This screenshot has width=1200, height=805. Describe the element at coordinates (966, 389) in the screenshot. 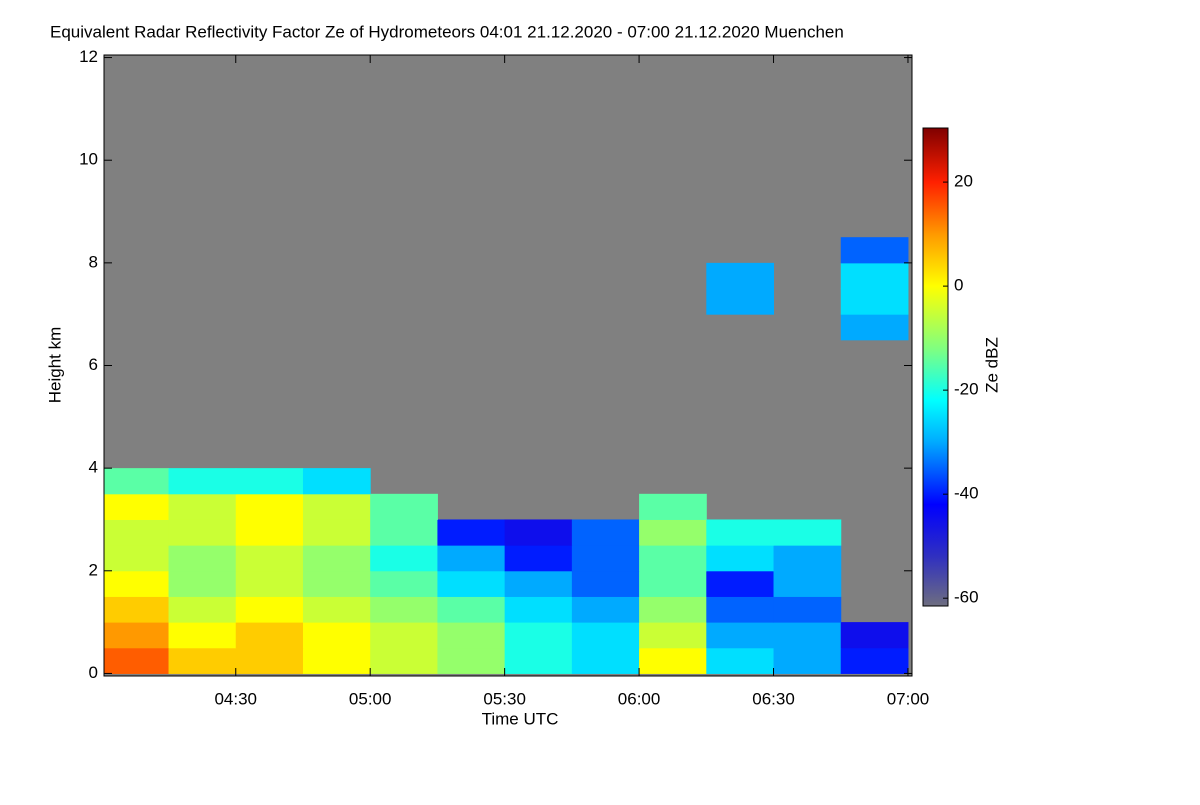

I see `colorbar-tick-label: -20` at that location.